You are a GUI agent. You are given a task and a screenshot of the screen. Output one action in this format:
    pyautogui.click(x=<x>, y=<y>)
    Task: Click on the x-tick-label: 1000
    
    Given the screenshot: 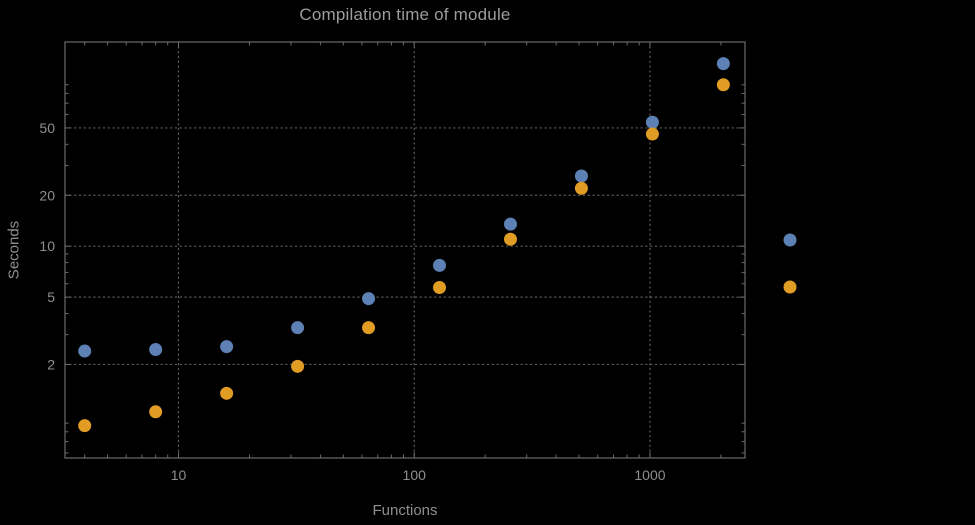 What is the action you would take?
    pyautogui.click(x=649, y=475)
    